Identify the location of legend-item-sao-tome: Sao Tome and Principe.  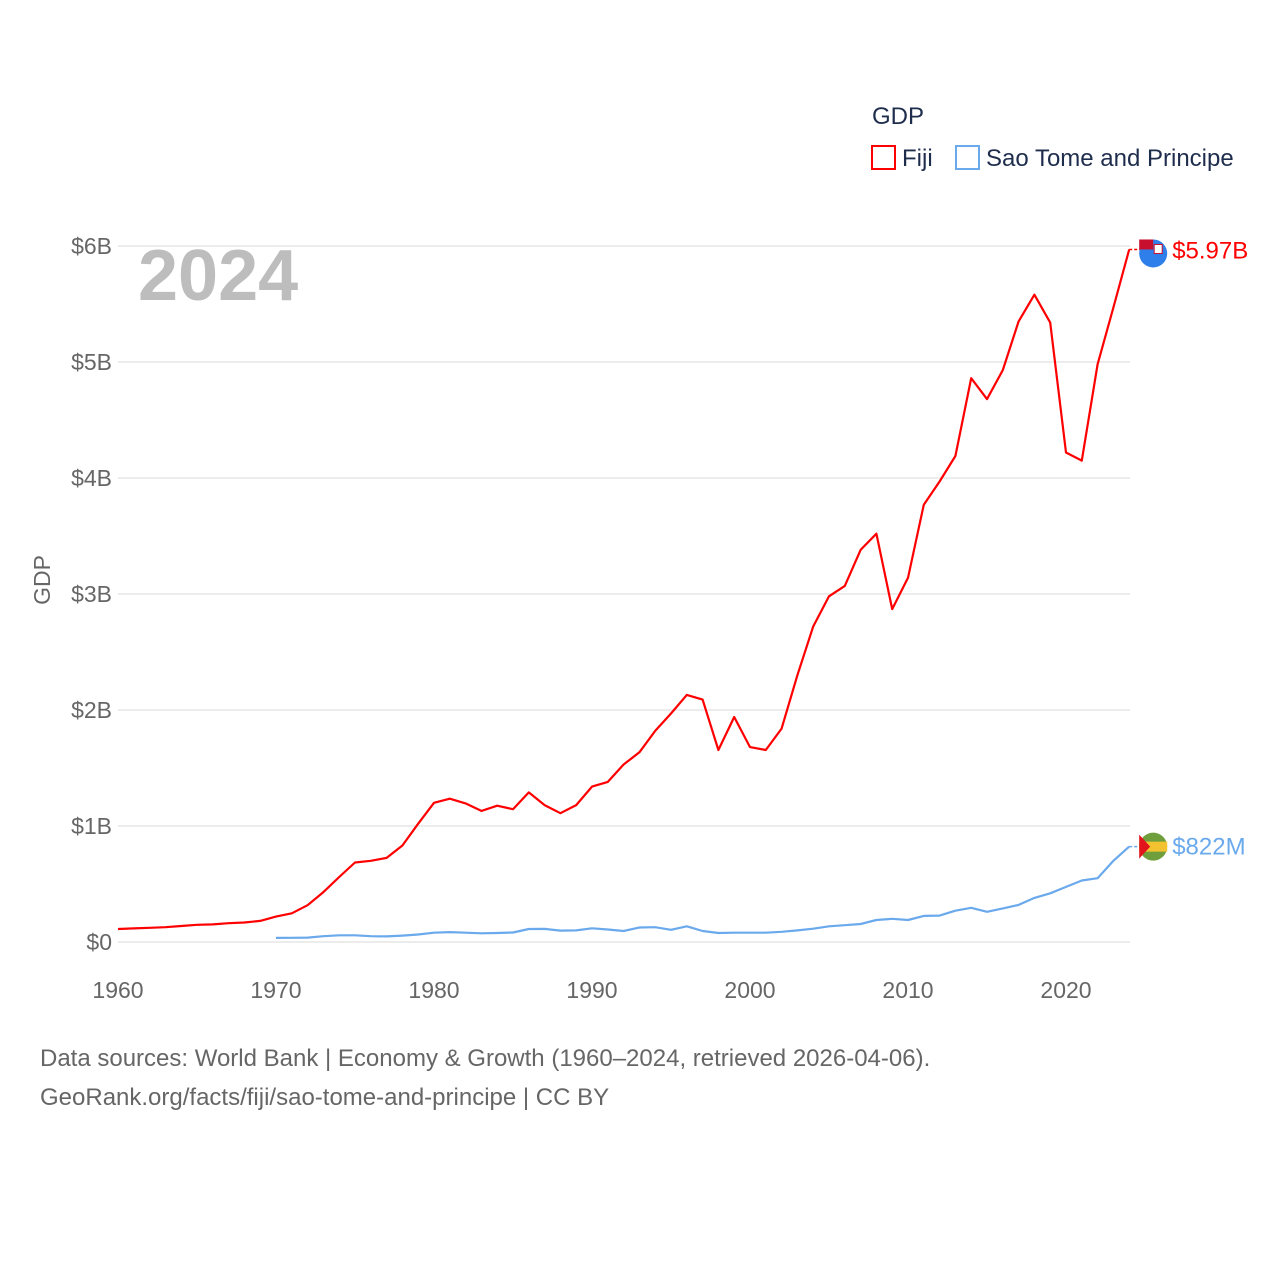
(1094, 158).